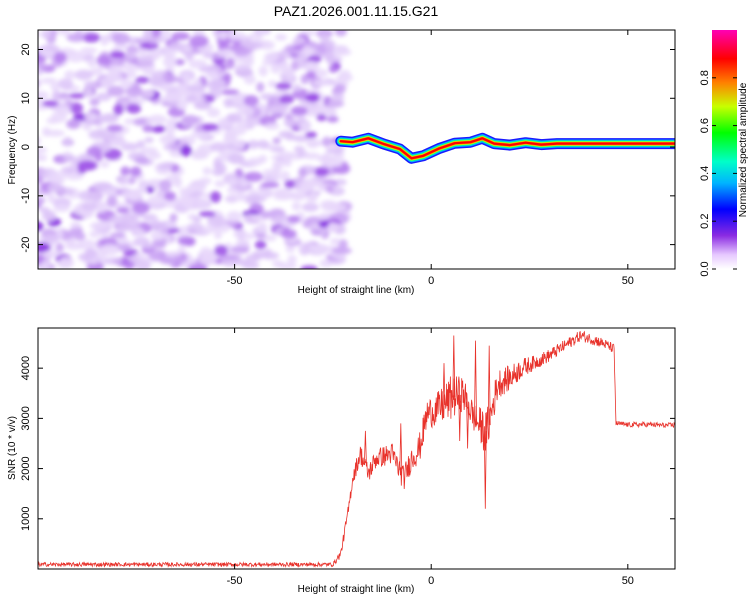  I want to click on spectrogram-x-tick-label: -50, so click(235, 281).